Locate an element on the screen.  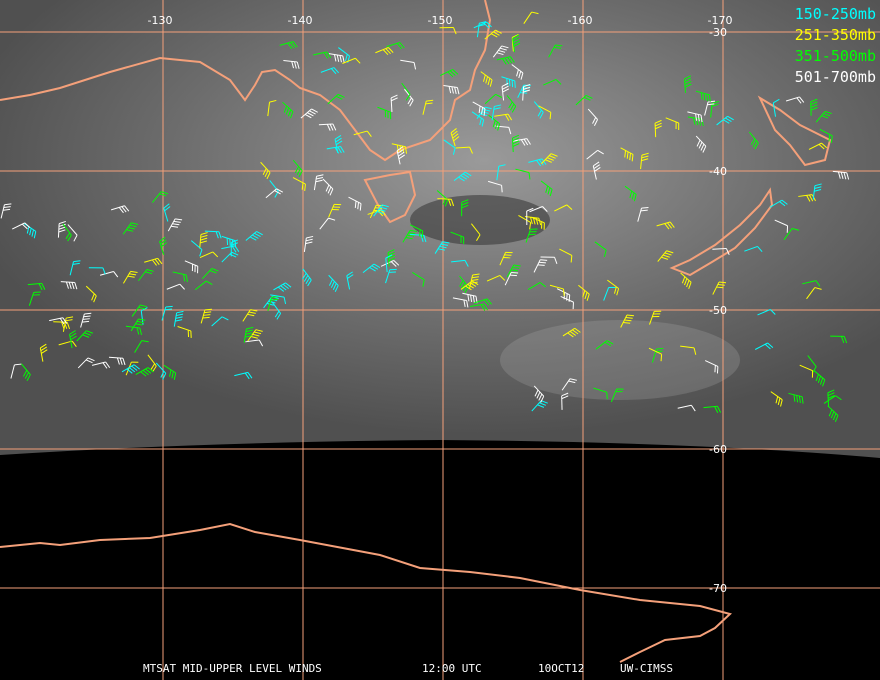
lat-label: -60 is located at coordinates (718, 449).